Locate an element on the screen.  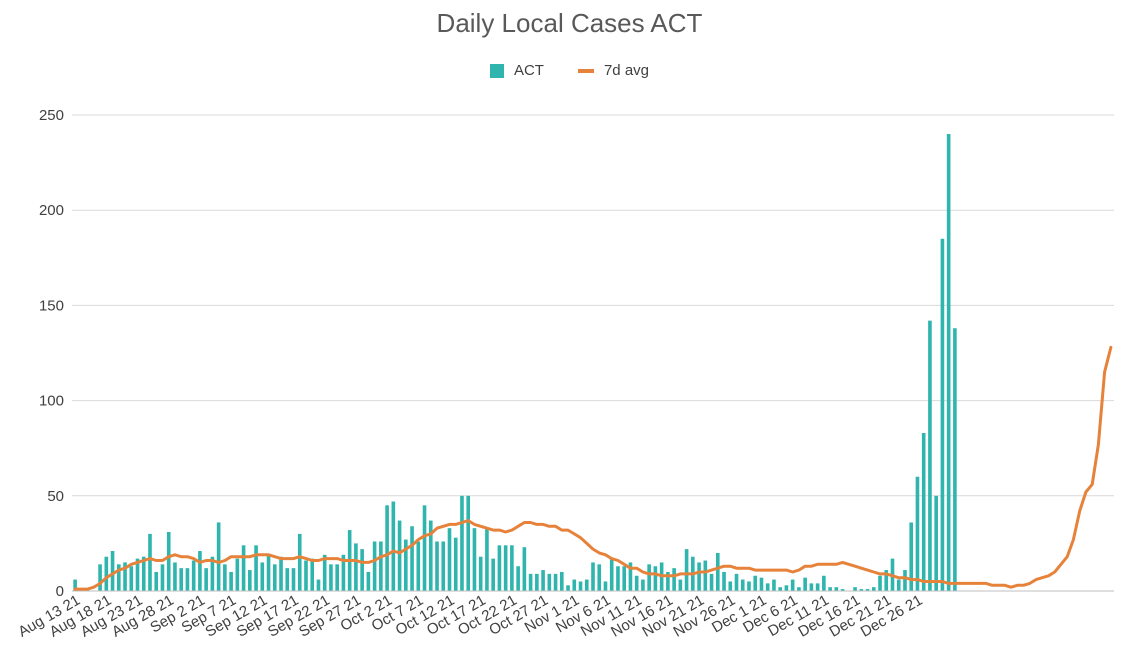
chart-title: Daily Local Cases ACT is located at coordinates (569, 23).